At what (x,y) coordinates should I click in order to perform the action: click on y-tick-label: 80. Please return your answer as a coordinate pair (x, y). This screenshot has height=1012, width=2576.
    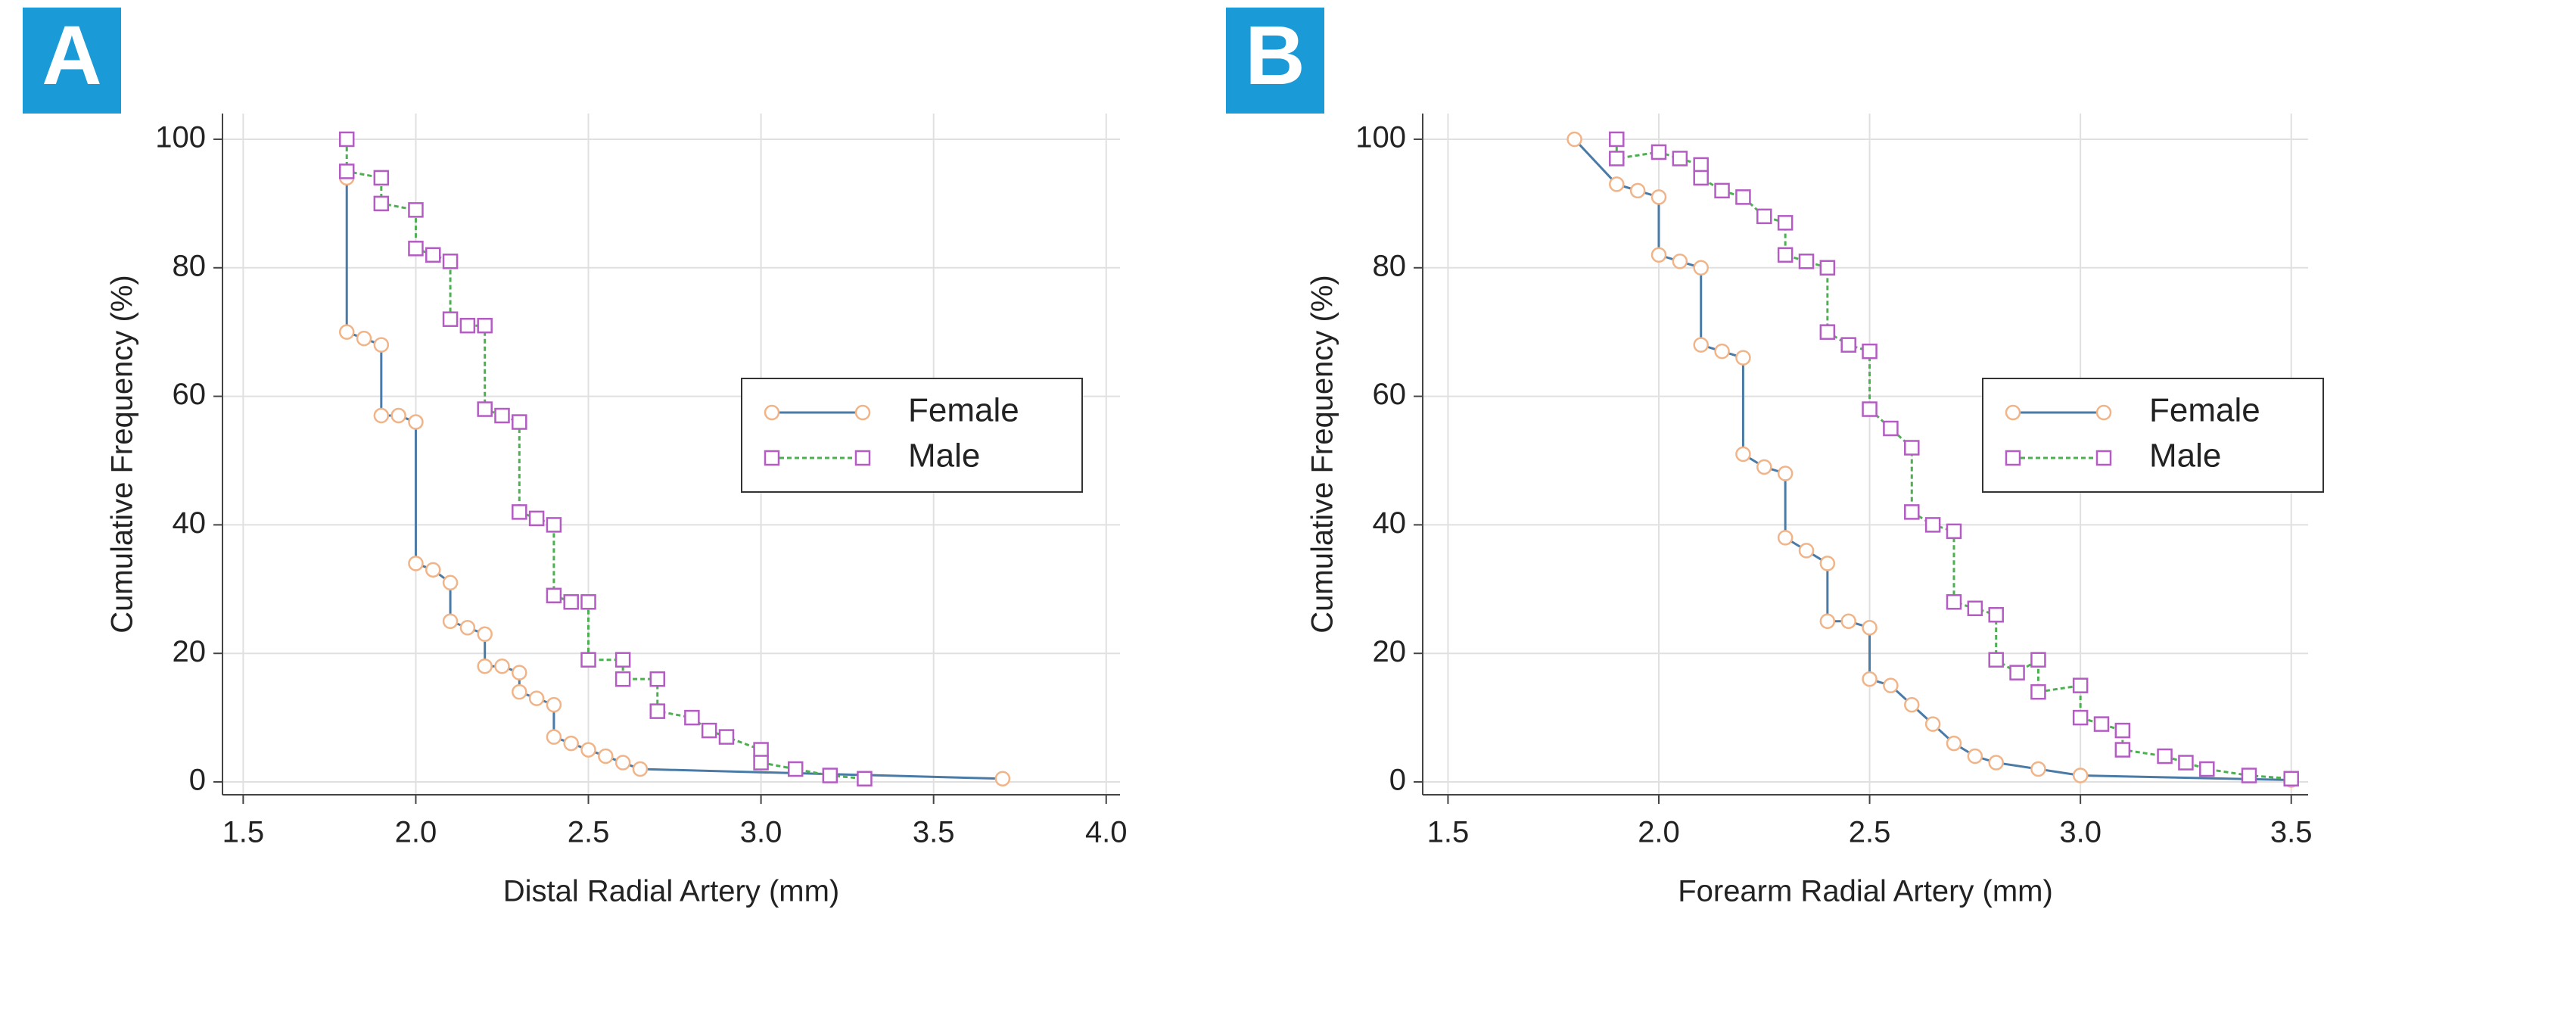
    Looking at the image, I should click on (190, 265).